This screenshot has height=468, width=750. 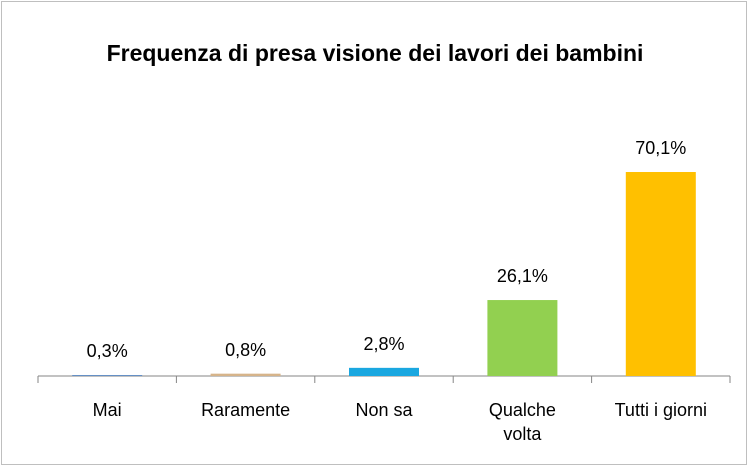 I want to click on value-label: 26,1%, so click(x=522, y=276).